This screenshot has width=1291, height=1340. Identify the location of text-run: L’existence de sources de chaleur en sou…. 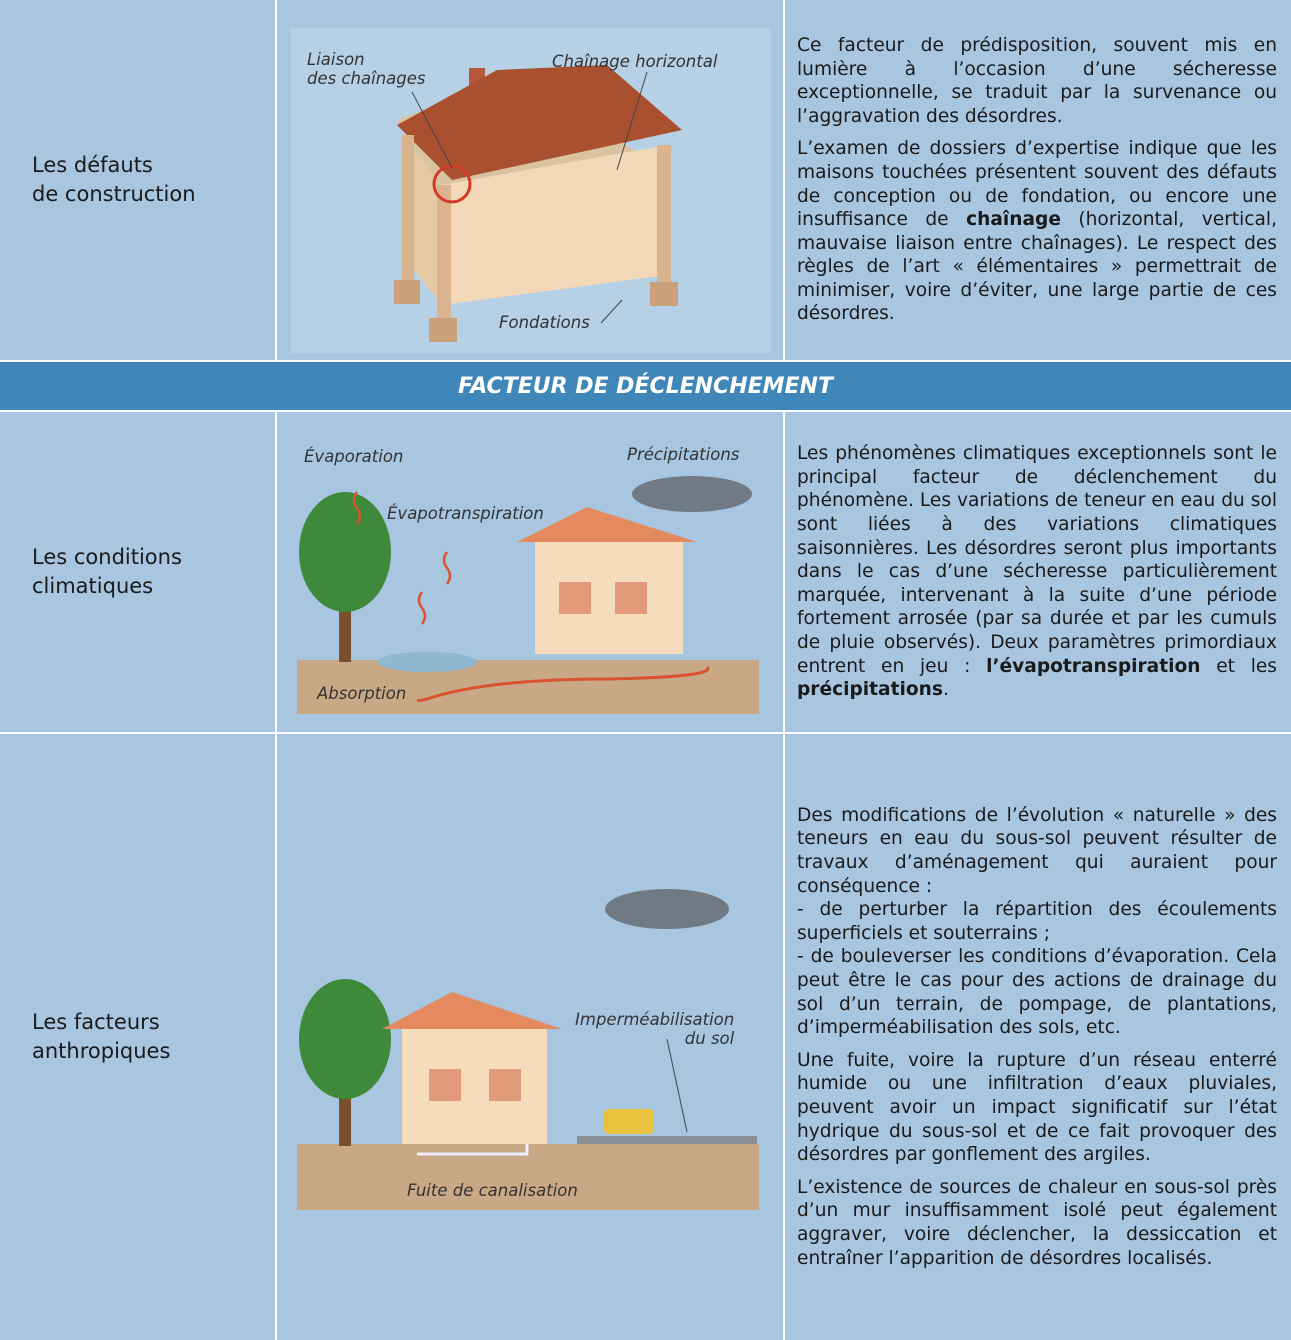
(1037, 1222).